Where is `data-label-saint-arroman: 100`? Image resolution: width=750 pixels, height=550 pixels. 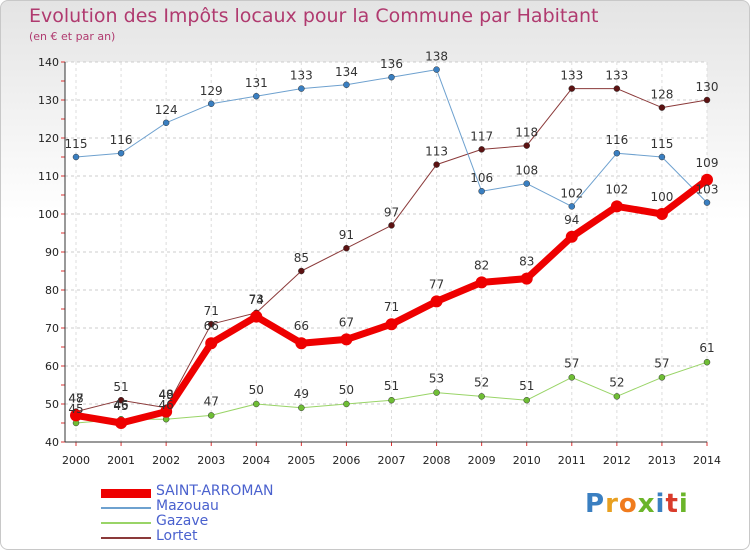 data-label-saint-arroman: 100 is located at coordinates (661, 197).